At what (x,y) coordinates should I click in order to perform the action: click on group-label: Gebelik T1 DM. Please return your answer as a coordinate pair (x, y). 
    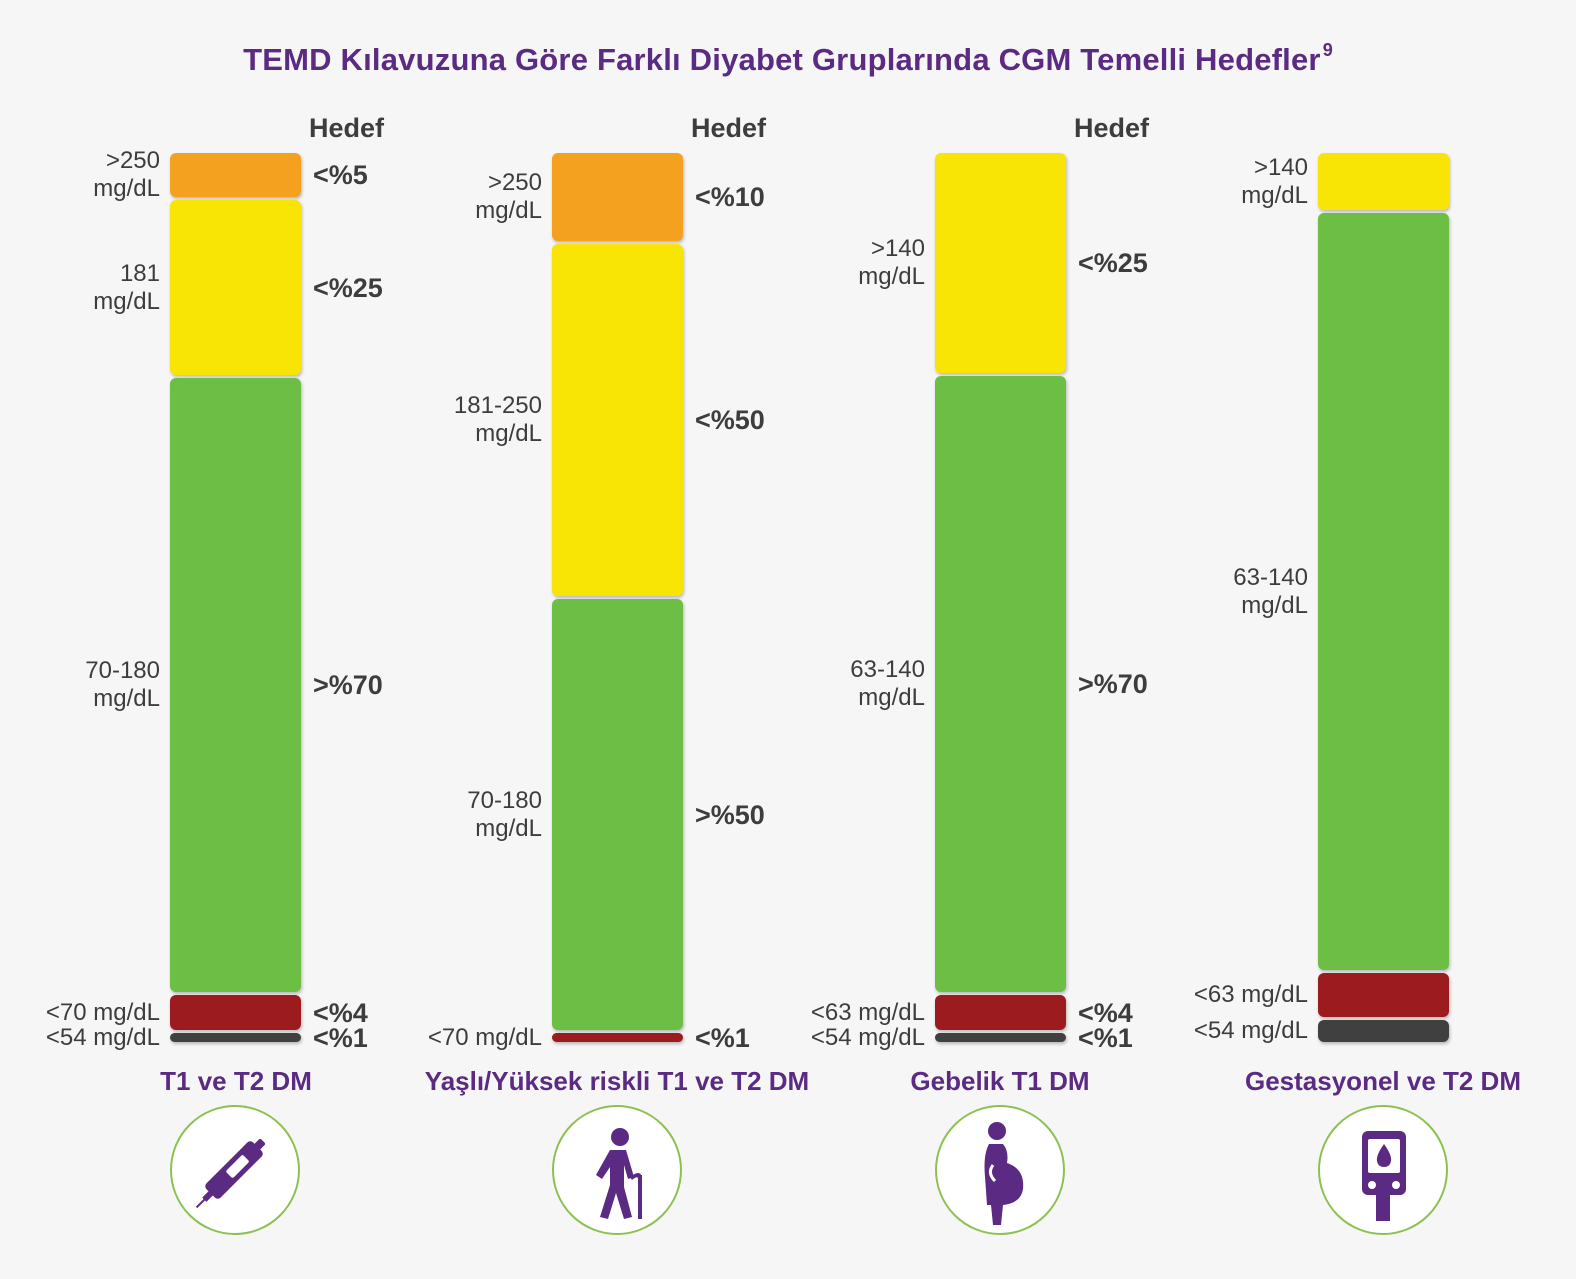
    Looking at the image, I should click on (1000, 1081).